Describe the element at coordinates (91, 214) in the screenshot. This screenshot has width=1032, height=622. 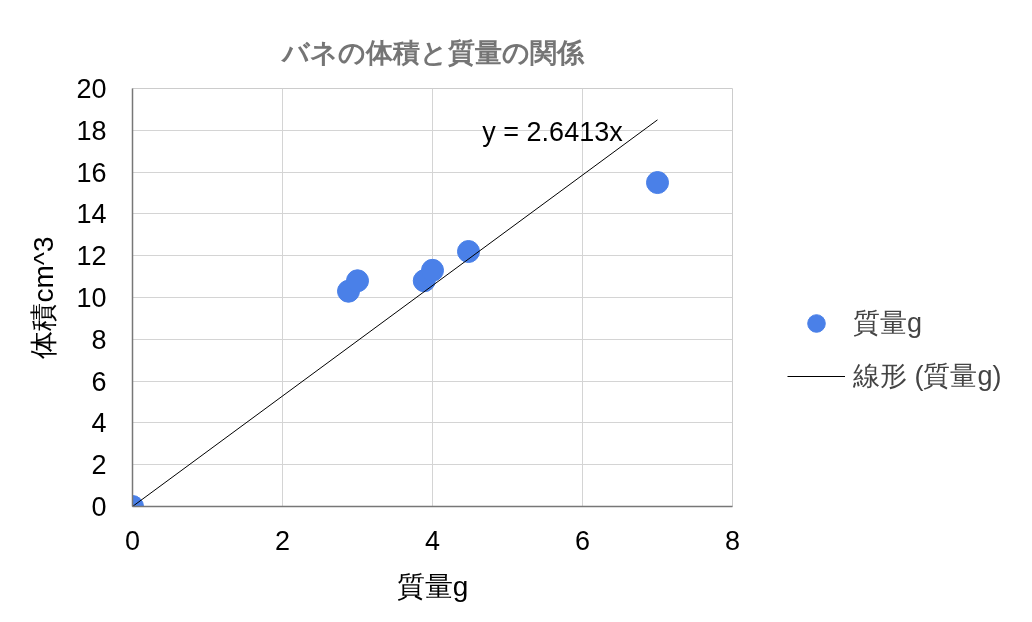
I see `y-tick-label: 14` at that location.